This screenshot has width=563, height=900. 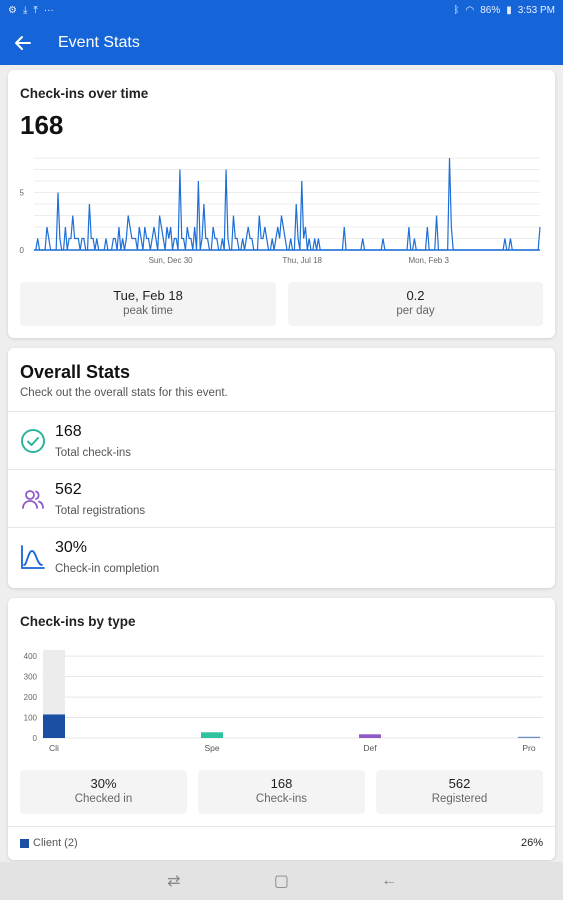 I want to click on checkins-by-type-chart: 0 100 200 300 400 Cli Spe Def Pro, so click(x=283, y=701).